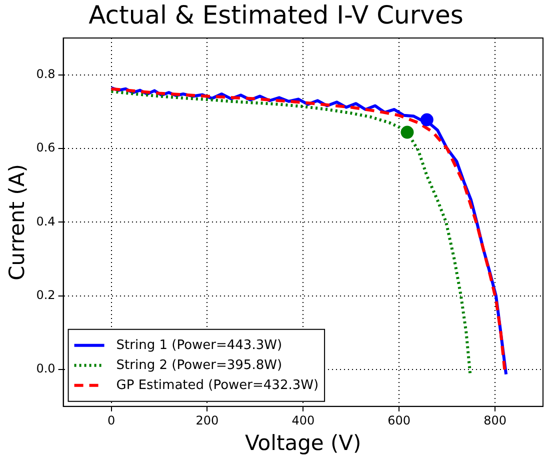 This screenshot has width=550, height=457. Describe the element at coordinates (46, 221) in the screenshot. I see `y-tick-label: 0.4` at that location.